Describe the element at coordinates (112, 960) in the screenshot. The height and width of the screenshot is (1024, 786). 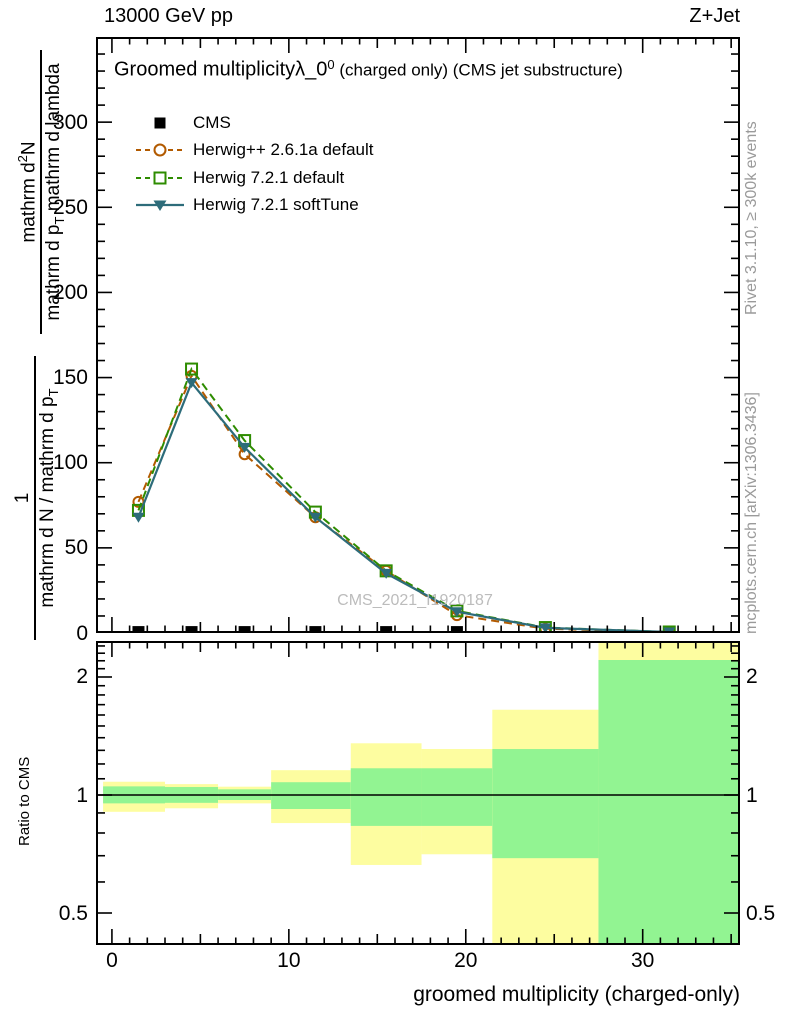
I see `x-tick-label: 0` at that location.